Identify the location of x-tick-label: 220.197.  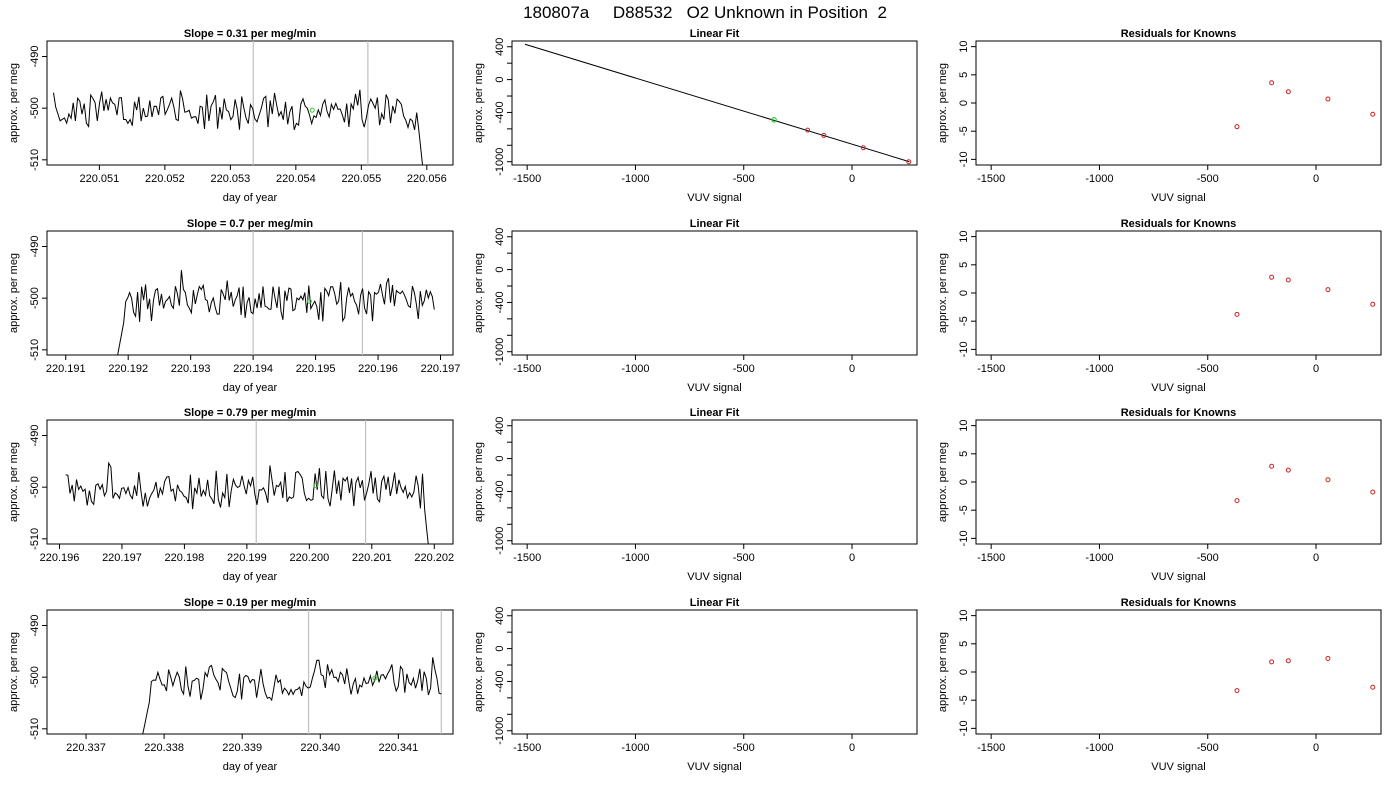
(441, 369).